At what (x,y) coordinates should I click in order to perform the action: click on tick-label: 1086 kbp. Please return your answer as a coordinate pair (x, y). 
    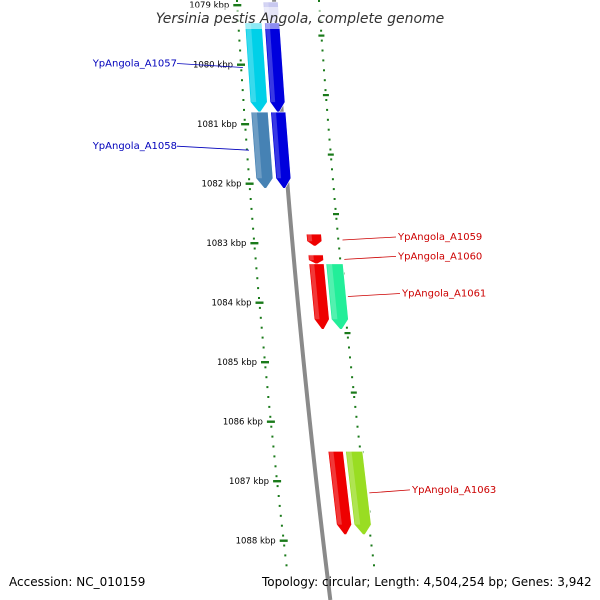
    Looking at the image, I should click on (243, 423).